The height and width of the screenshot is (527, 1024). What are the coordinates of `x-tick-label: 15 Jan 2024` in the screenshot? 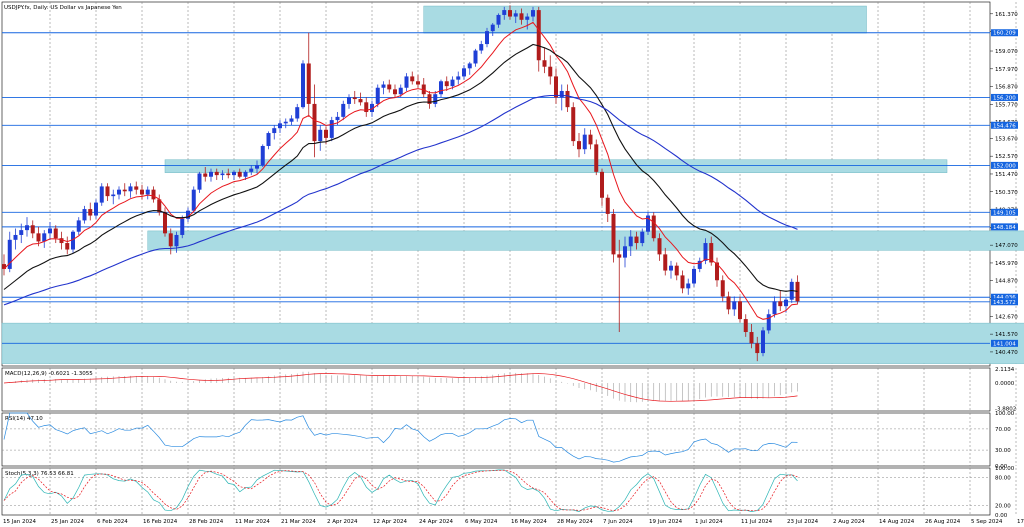 It's located at (19, 522).